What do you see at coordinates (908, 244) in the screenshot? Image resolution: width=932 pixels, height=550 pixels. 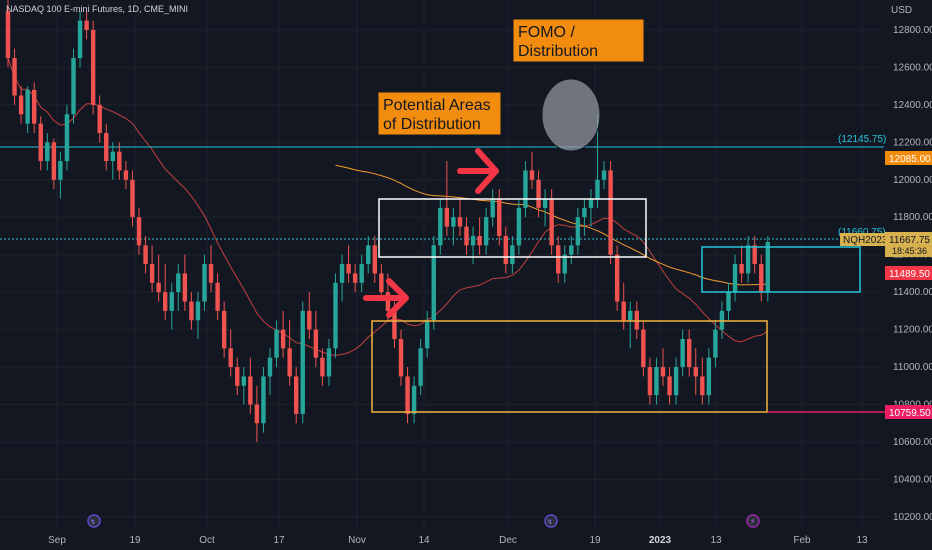 I see `last-price-badge: 11667.75 18:45:36` at bounding box center [908, 244].